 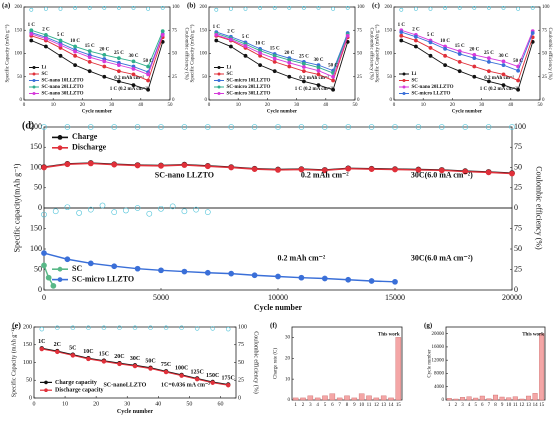 I want to click on y2-tick-label: 0, so click(x=516, y=207).